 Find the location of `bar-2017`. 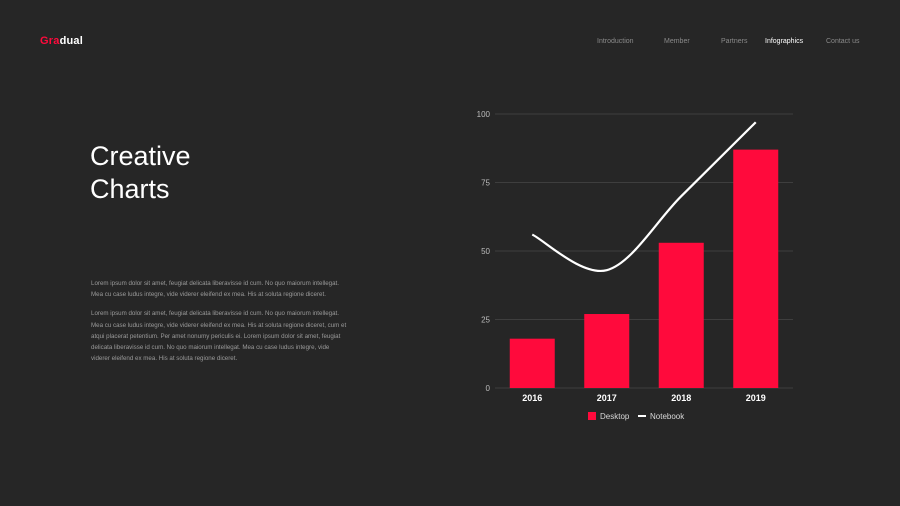

bar-2017 is located at coordinates (607, 351).